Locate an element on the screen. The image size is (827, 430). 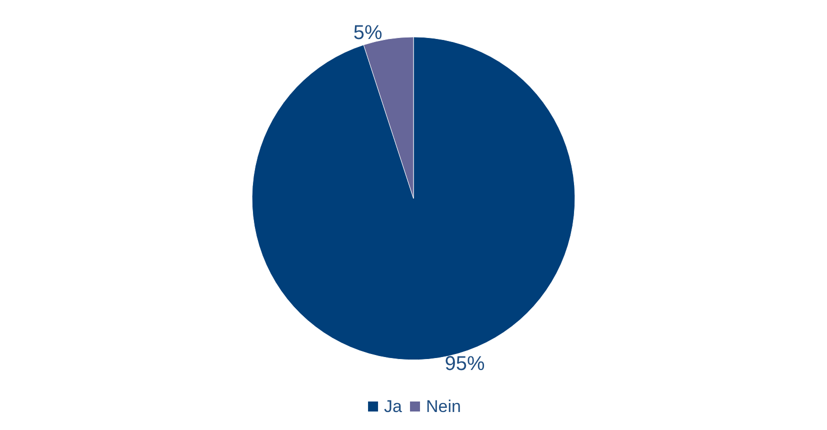
legend-label: Nein is located at coordinates (443, 406).